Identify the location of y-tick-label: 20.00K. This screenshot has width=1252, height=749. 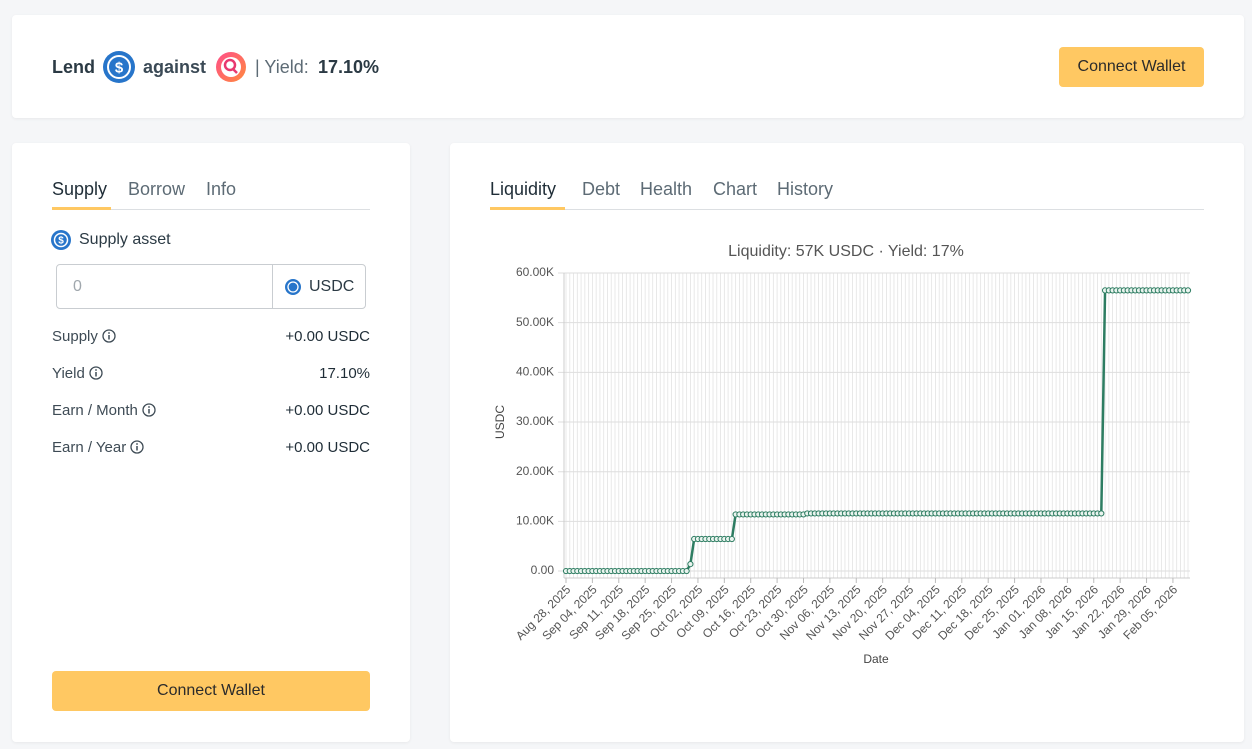
(535, 471).